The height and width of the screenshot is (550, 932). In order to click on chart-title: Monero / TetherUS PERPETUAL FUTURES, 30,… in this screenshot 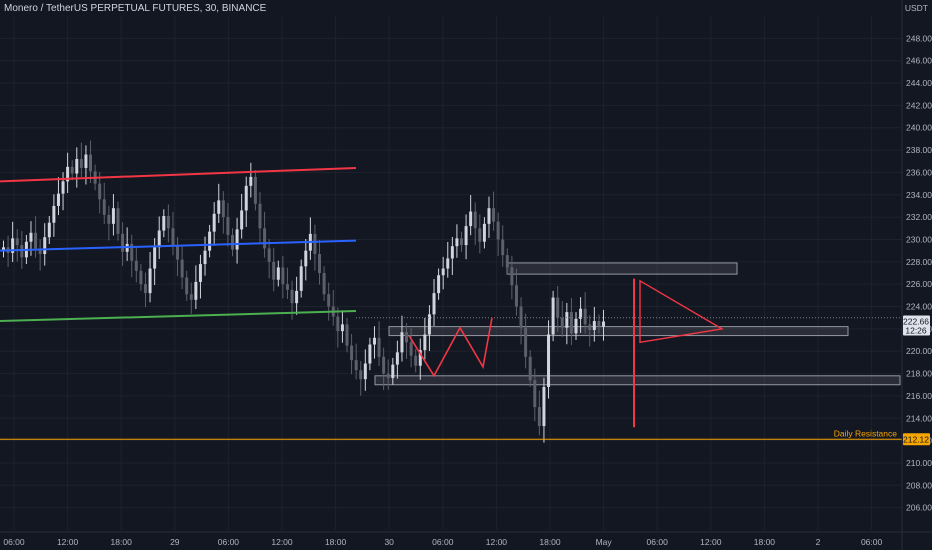, I will do `click(135, 8)`.